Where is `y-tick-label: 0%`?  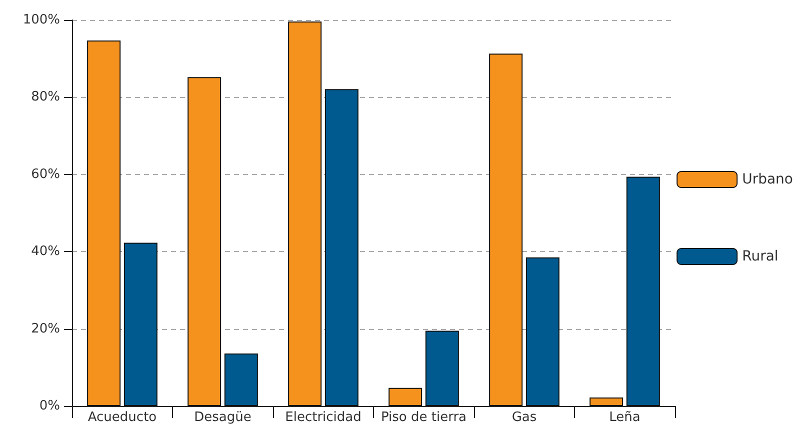 y-tick-label: 0% is located at coordinates (49, 406).